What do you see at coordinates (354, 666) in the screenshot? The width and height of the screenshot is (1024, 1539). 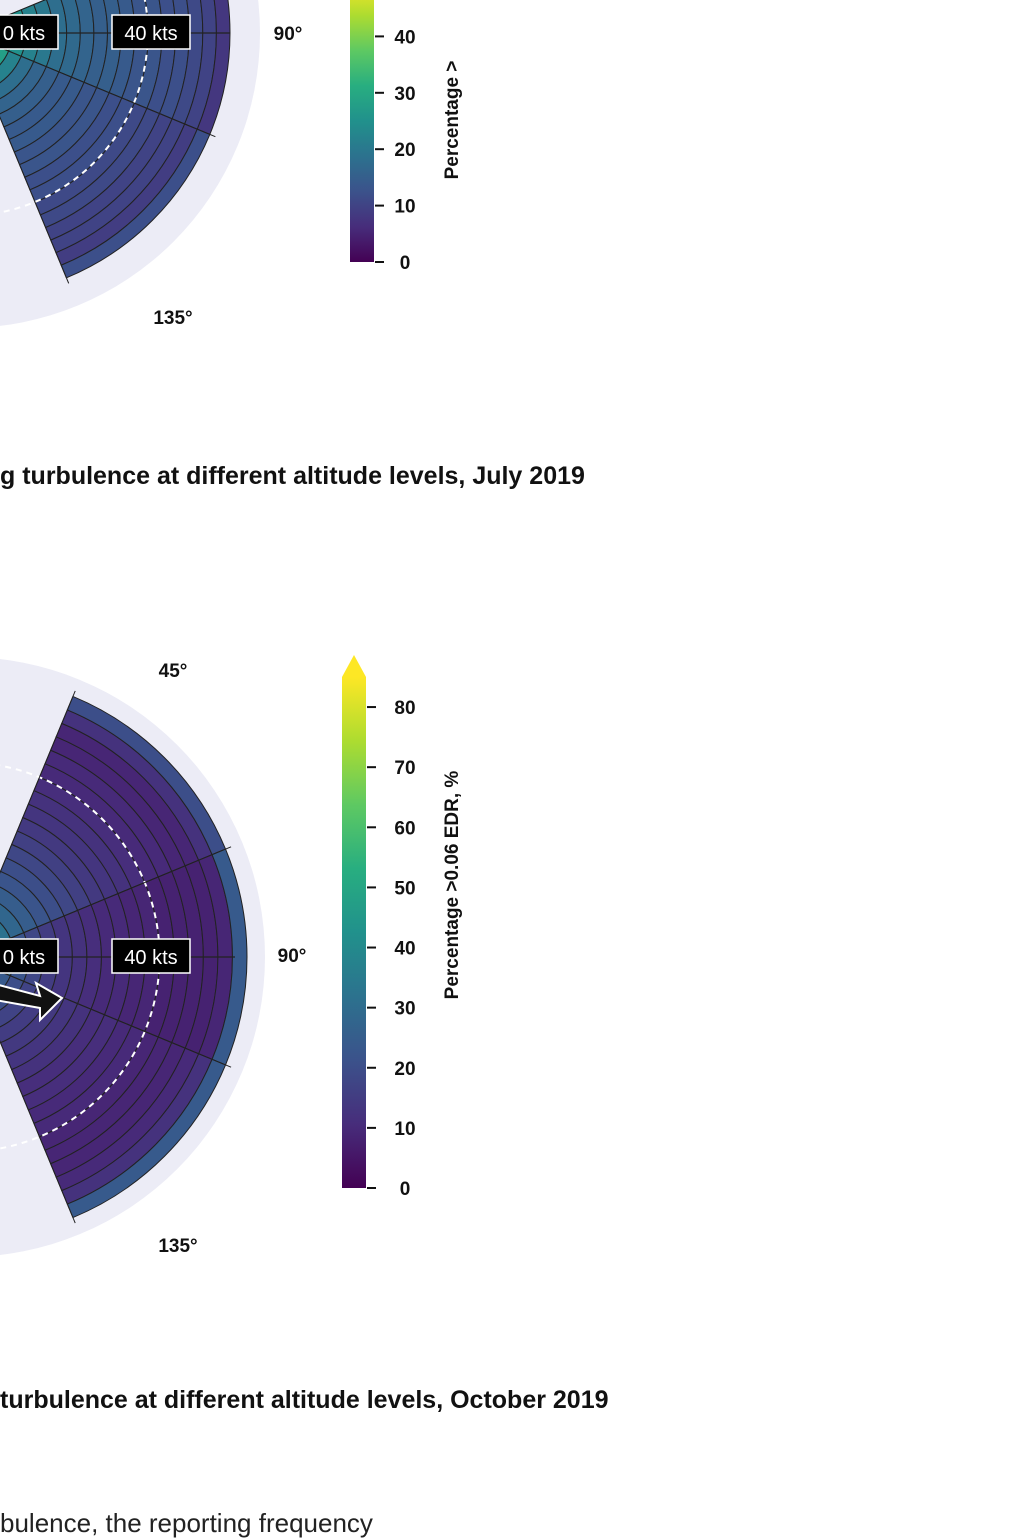 I see `colorbar-extend-arrow` at bounding box center [354, 666].